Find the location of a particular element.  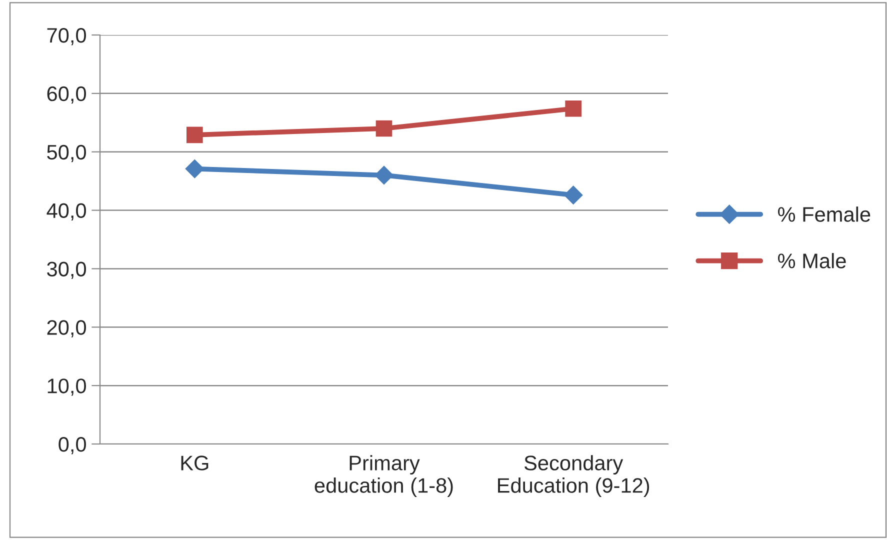

x-tick-label: Secondary Education (9-12) is located at coordinates (574, 476).